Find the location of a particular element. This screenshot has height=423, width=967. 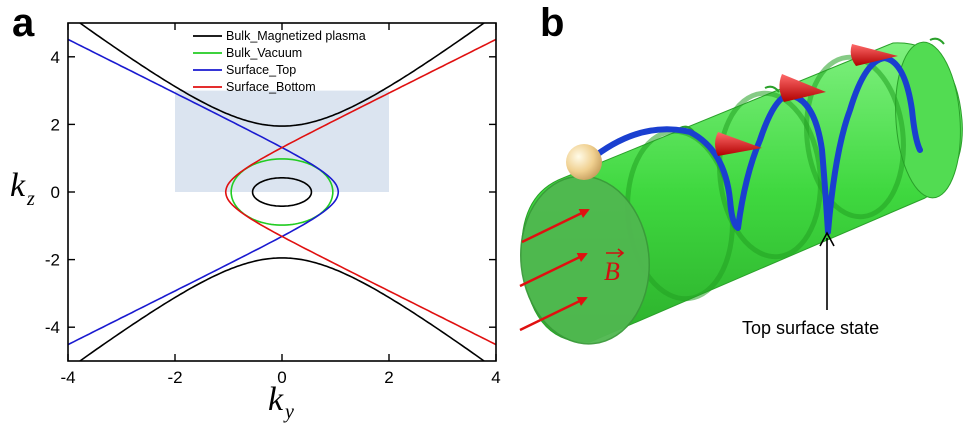

cylinder-far-cap is located at coordinates (928, 120).